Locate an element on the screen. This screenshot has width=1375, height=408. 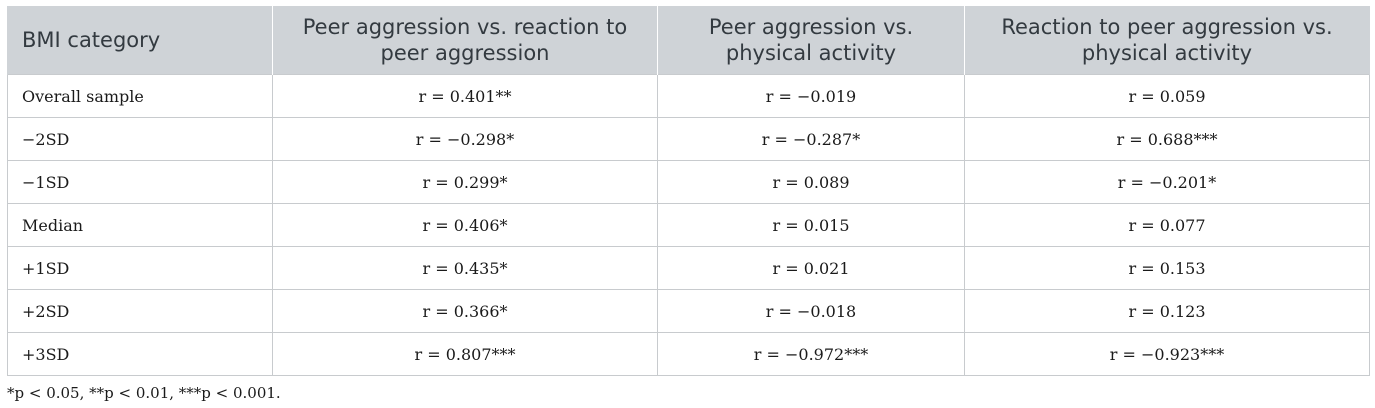
row-label: Median is located at coordinates (140, 225).